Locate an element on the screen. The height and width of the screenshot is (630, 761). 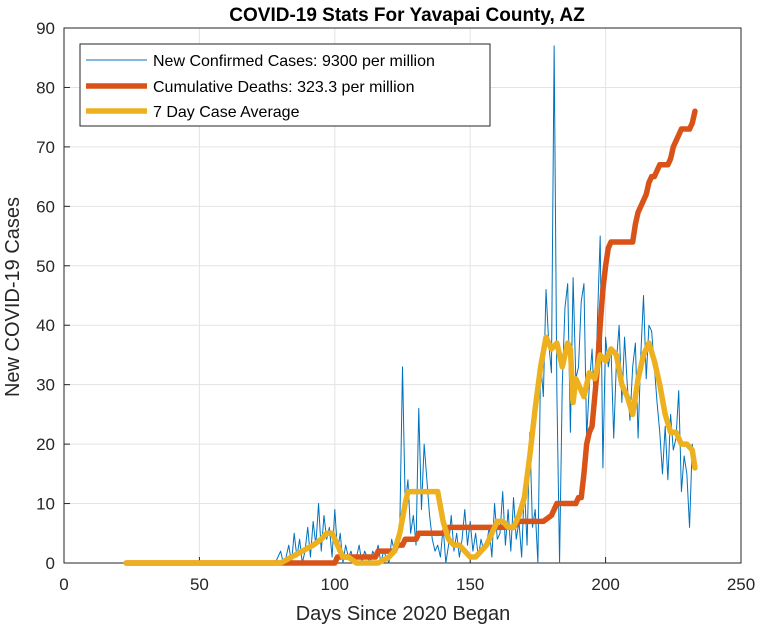
y-tick-label: 90 is located at coordinates (45, 28).